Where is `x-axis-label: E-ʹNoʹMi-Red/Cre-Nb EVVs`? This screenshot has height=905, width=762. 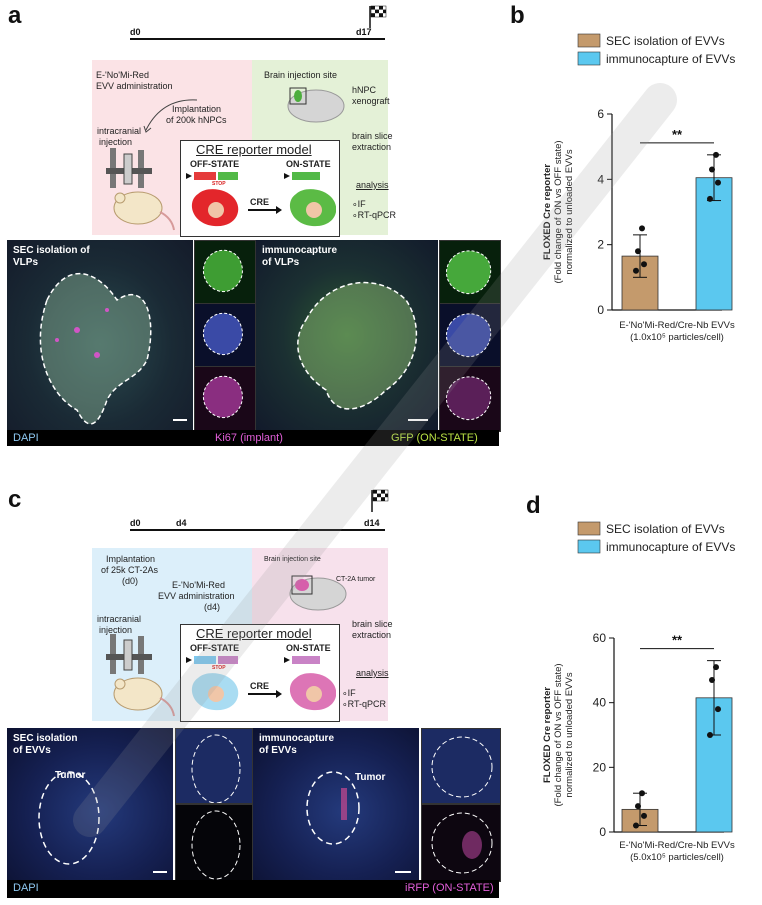 x-axis-label: E-ʹNoʹMi-Red/Cre-Nb EVVs is located at coordinates (677, 845).